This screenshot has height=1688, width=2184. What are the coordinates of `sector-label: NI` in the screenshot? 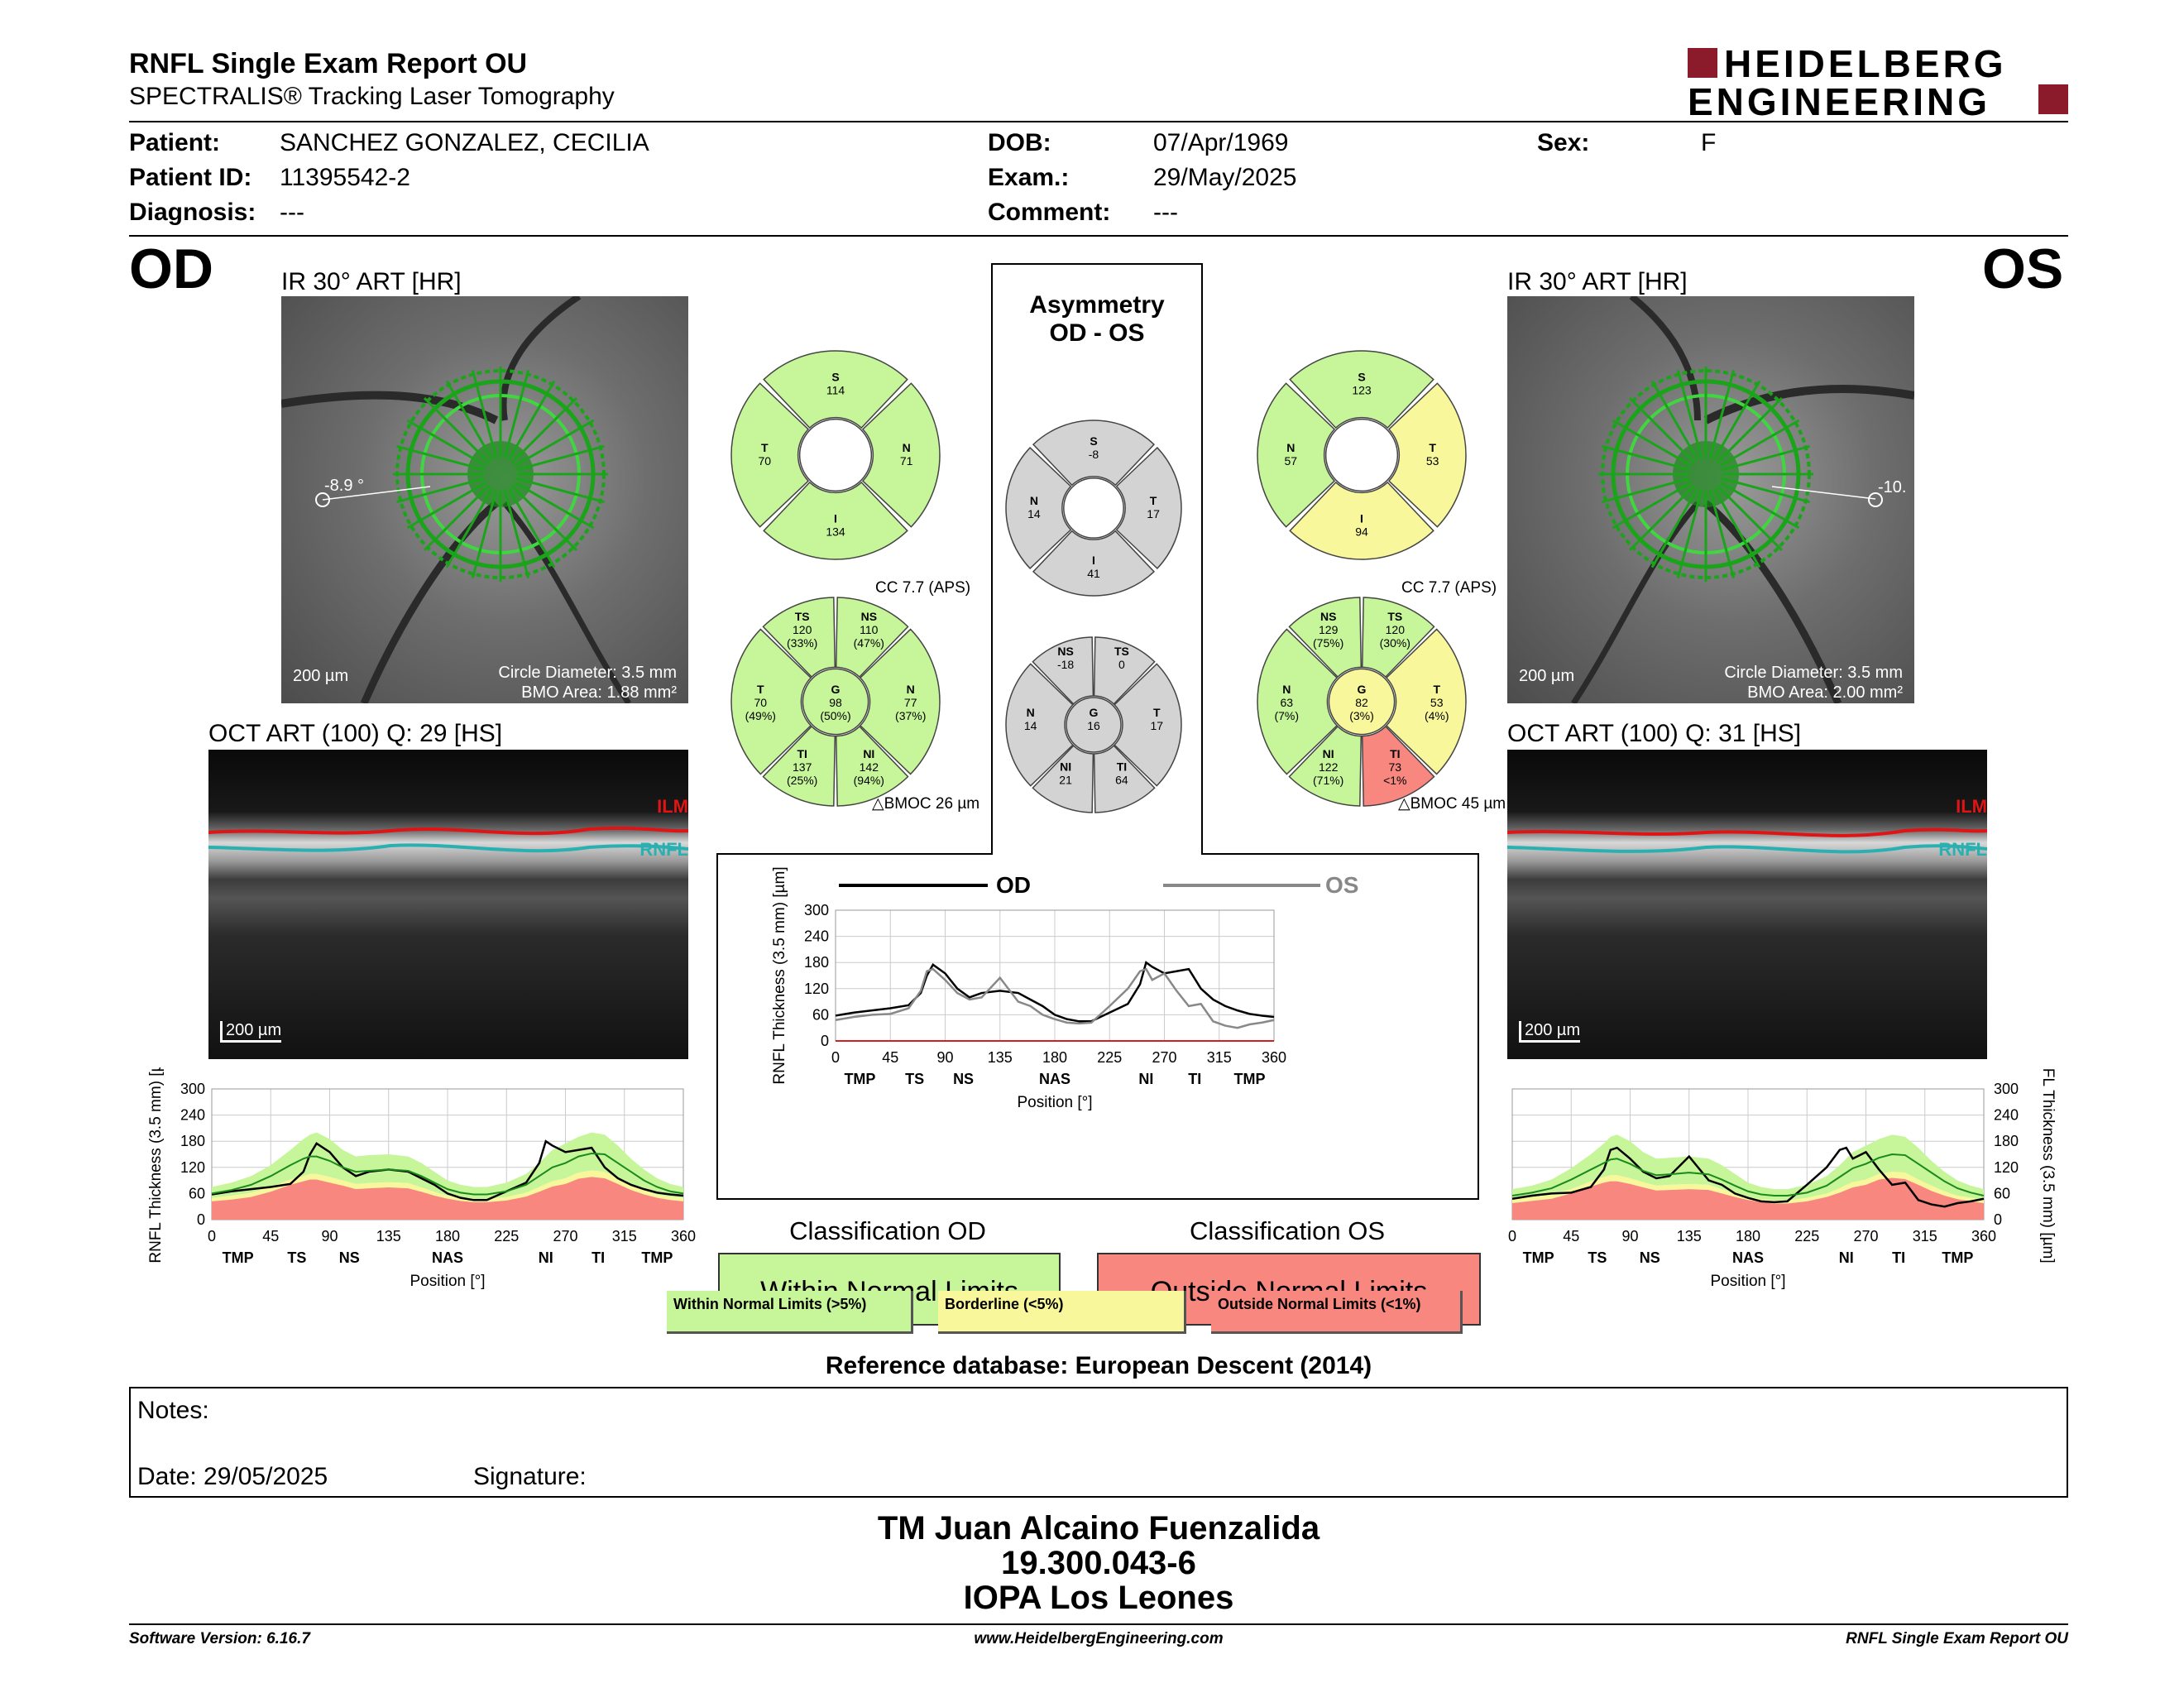 It's located at (1846, 1257).